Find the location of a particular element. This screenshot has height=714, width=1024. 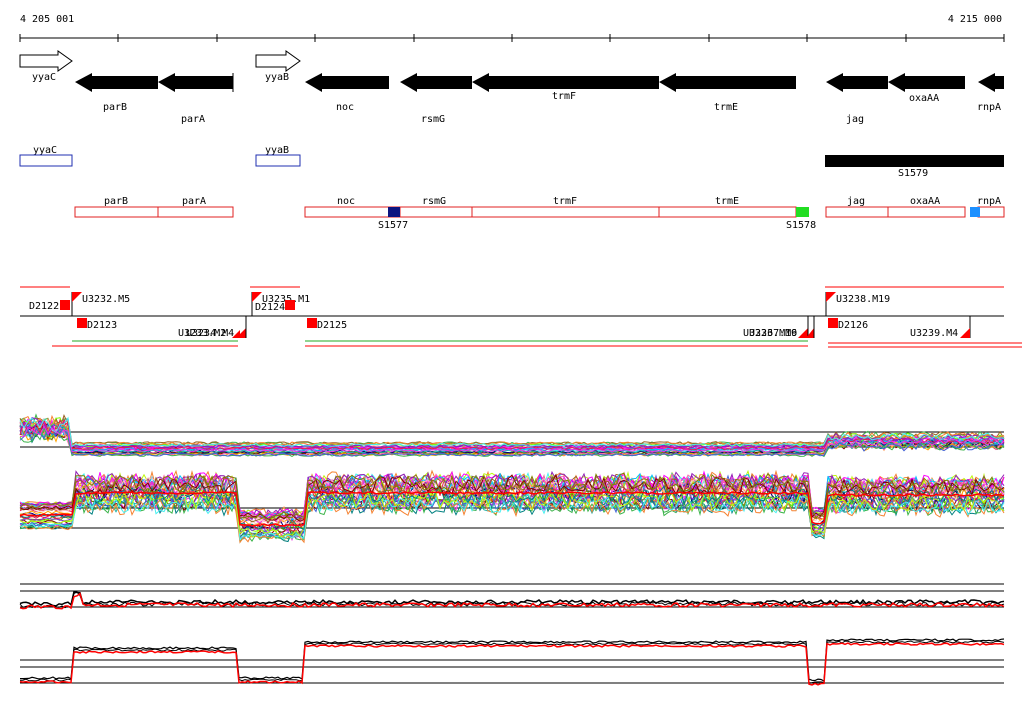

feature-U3235-flag is located at coordinates (257, 297).